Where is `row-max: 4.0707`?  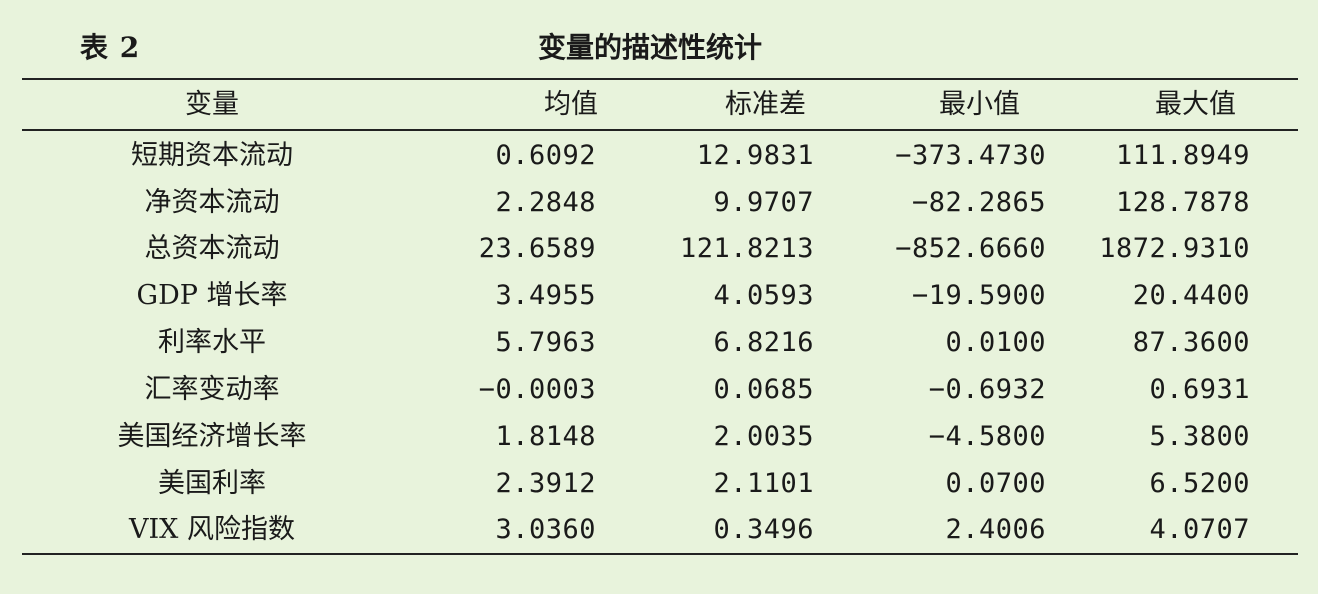 row-max: 4.0707 is located at coordinates (1199, 529).